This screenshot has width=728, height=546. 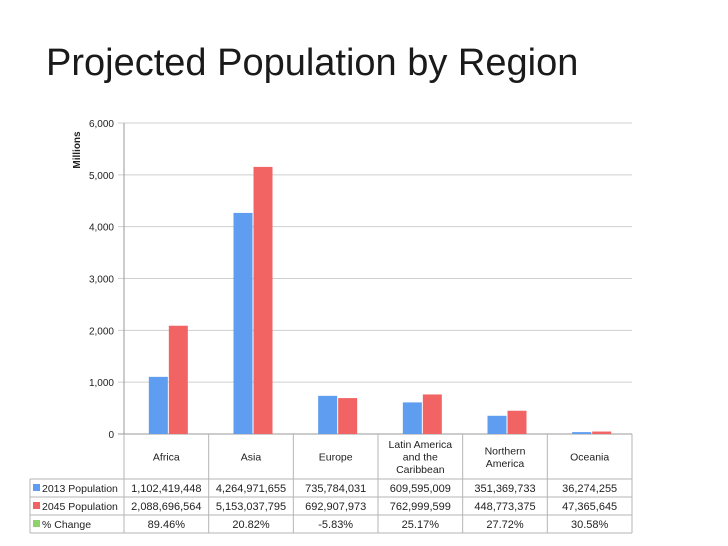 What do you see at coordinates (101, 331) in the screenshot?
I see `y-tick-label: 2,000` at bounding box center [101, 331].